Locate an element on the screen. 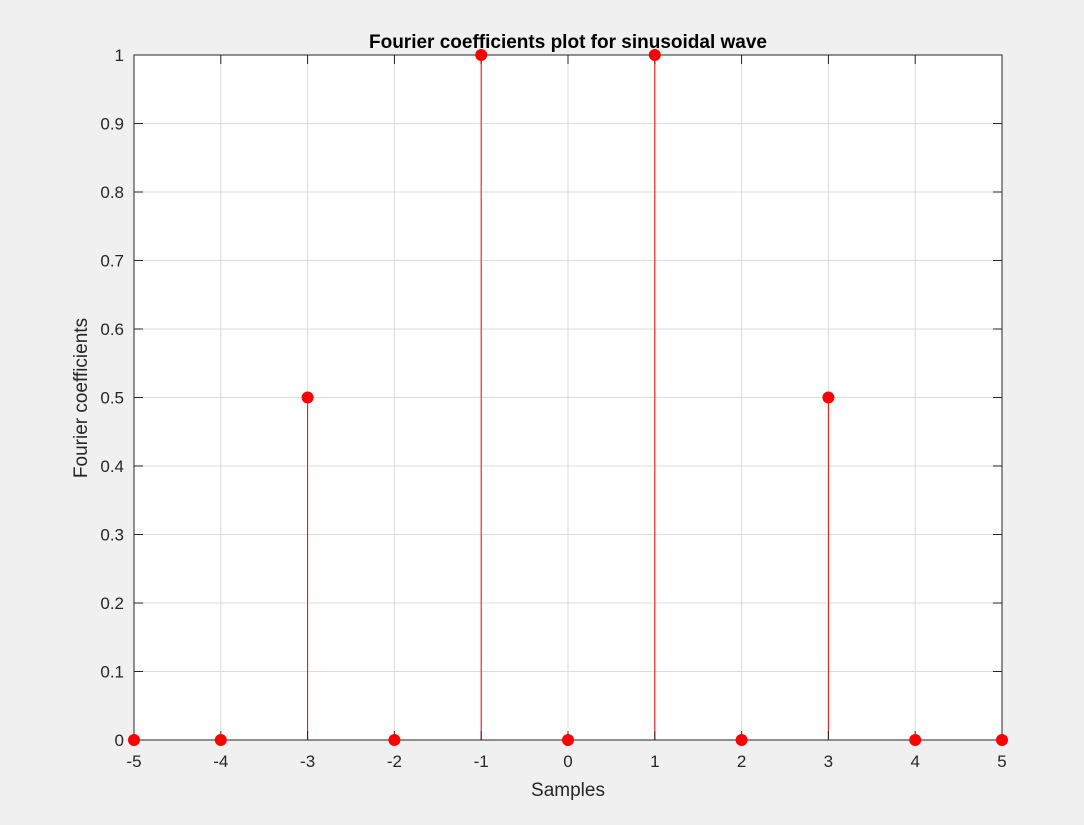  x-axis-label: Samples is located at coordinates (568, 790).